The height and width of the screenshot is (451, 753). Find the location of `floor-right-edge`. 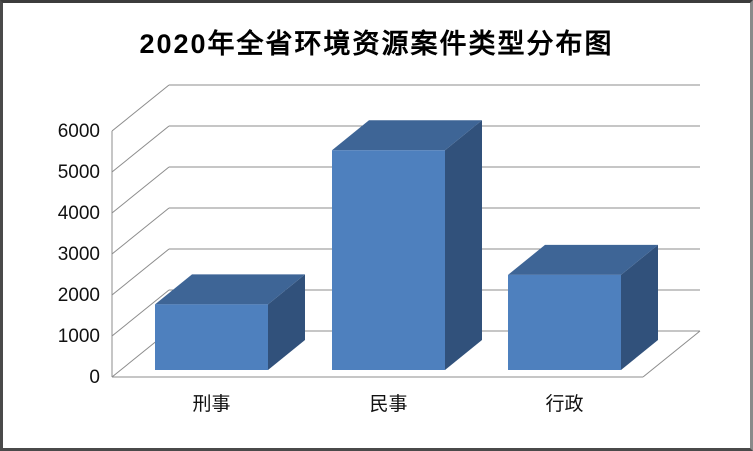

floor-right-edge is located at coordinates (671, 354).